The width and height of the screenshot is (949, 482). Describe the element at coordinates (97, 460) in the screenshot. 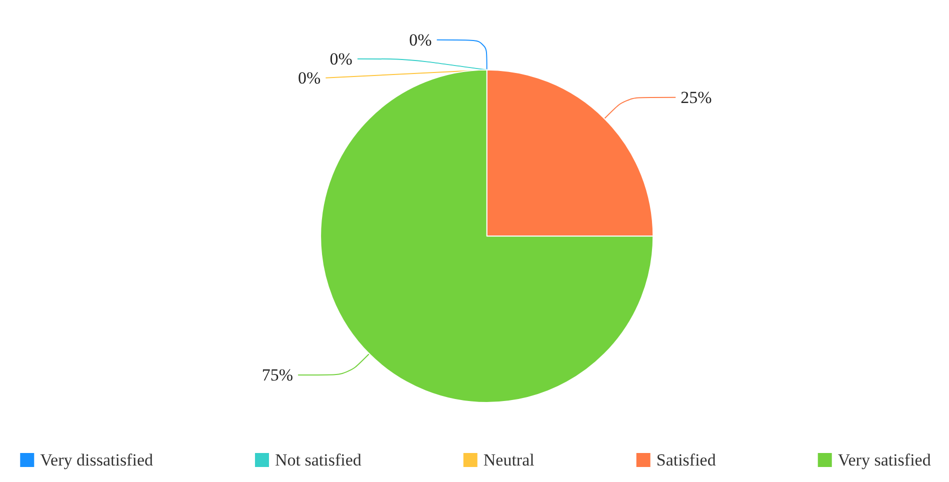

I see `legend-label: Very dissatisfied` at that location.